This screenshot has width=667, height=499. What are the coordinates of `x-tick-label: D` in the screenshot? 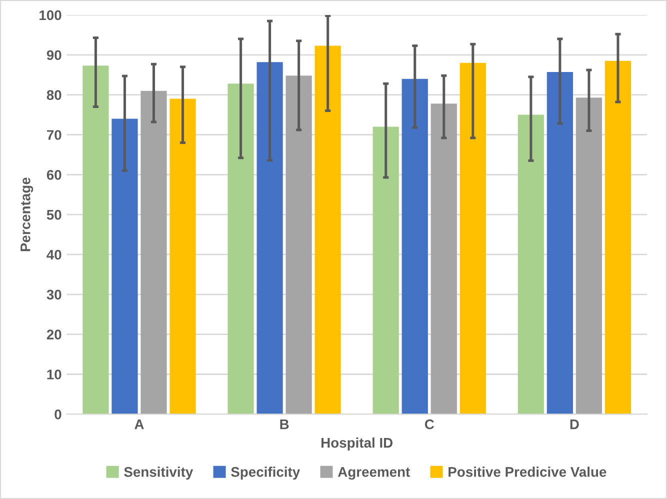 It's located at (574, 425).